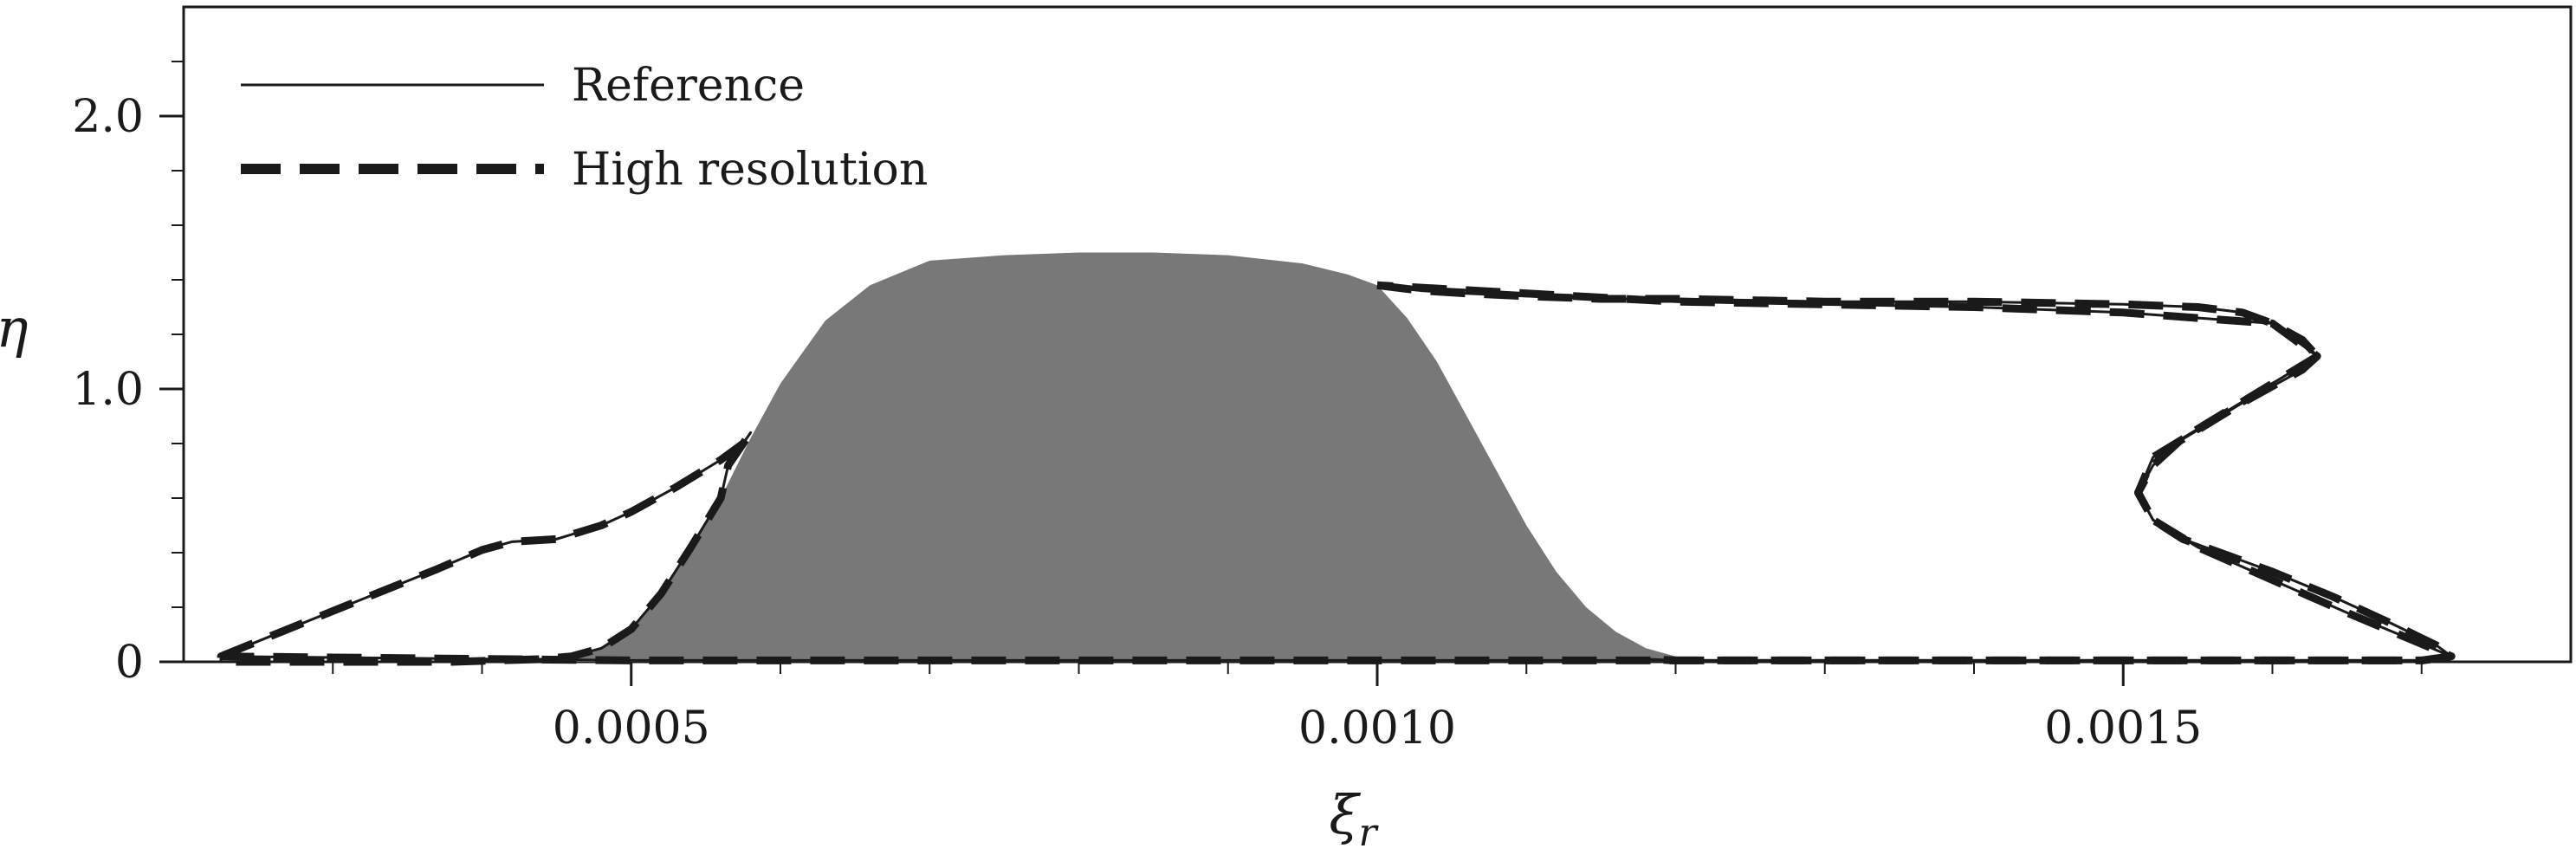  What do you see at coordinates (750, 170) in the screenshot?
I see `legend-label-high-resolution: High resolution` at bounding box center [750, 170].